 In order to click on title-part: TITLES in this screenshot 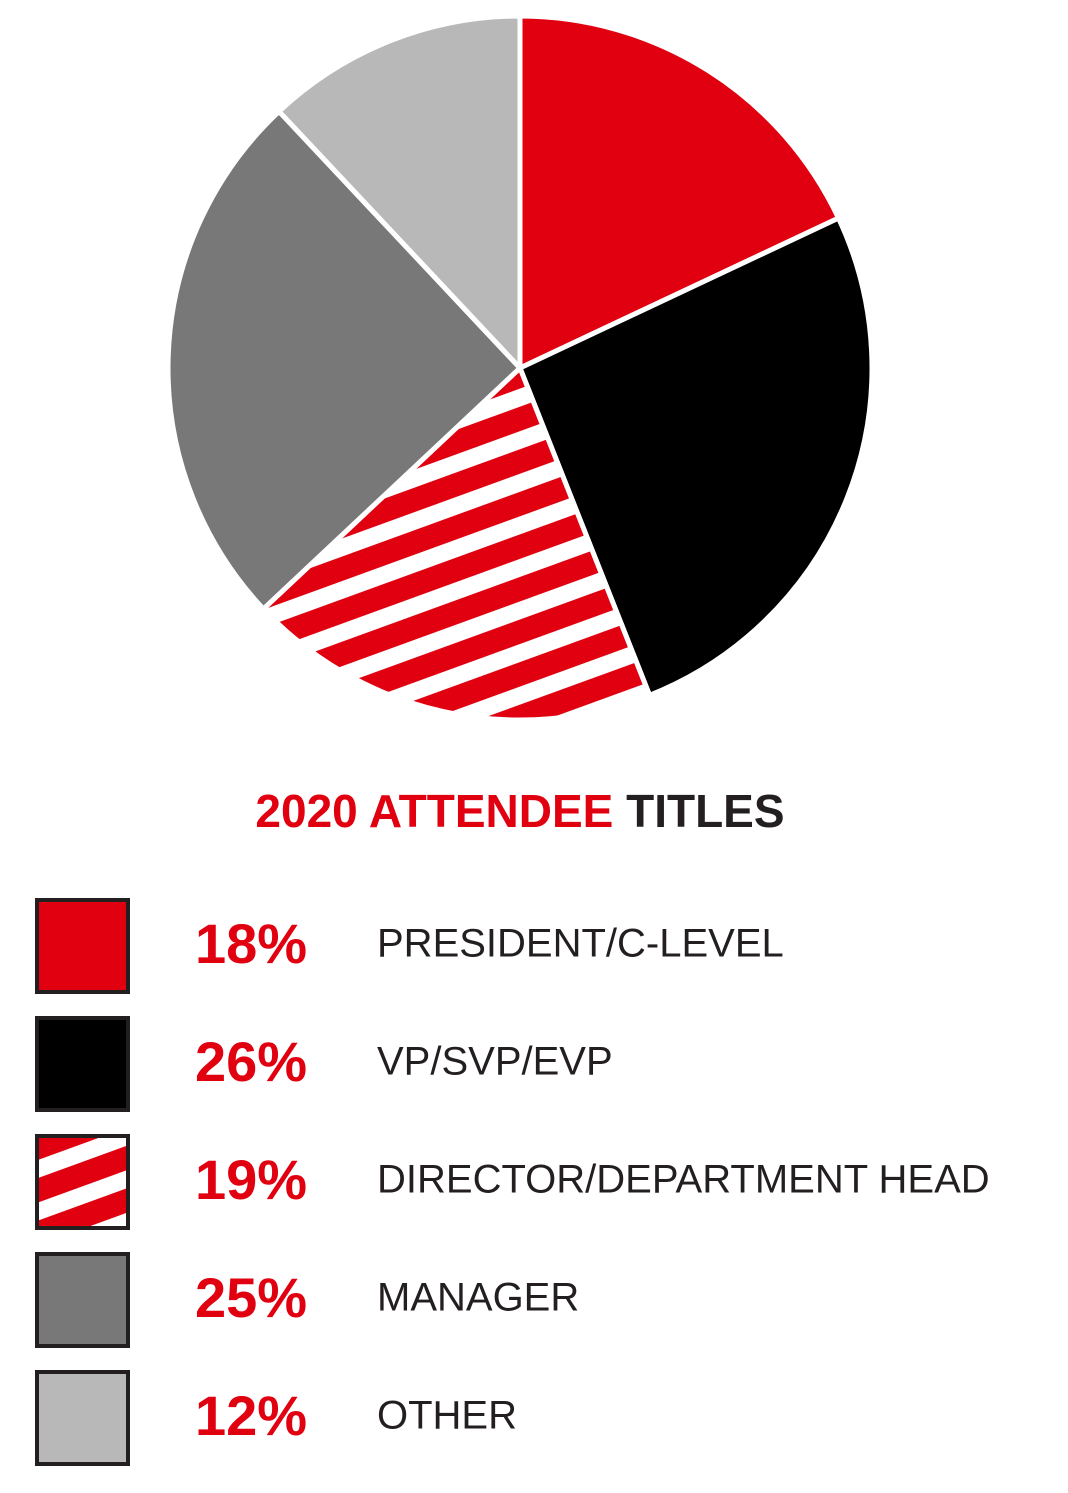, I will do `click(705, 811)`.